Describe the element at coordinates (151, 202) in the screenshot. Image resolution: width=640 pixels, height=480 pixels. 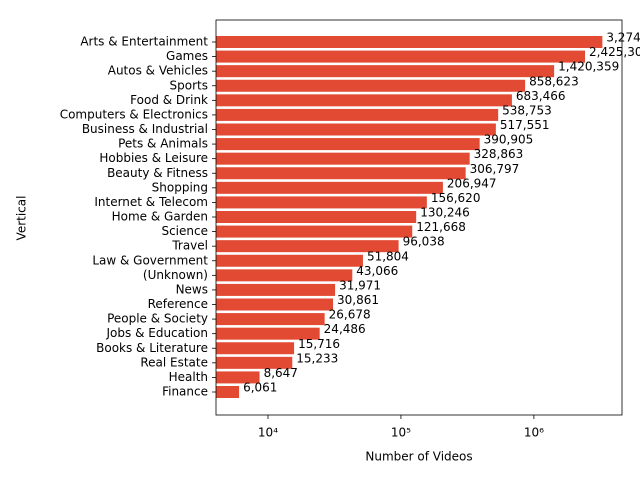
I see `y-tick-label: Internet & Telecom` at that location.